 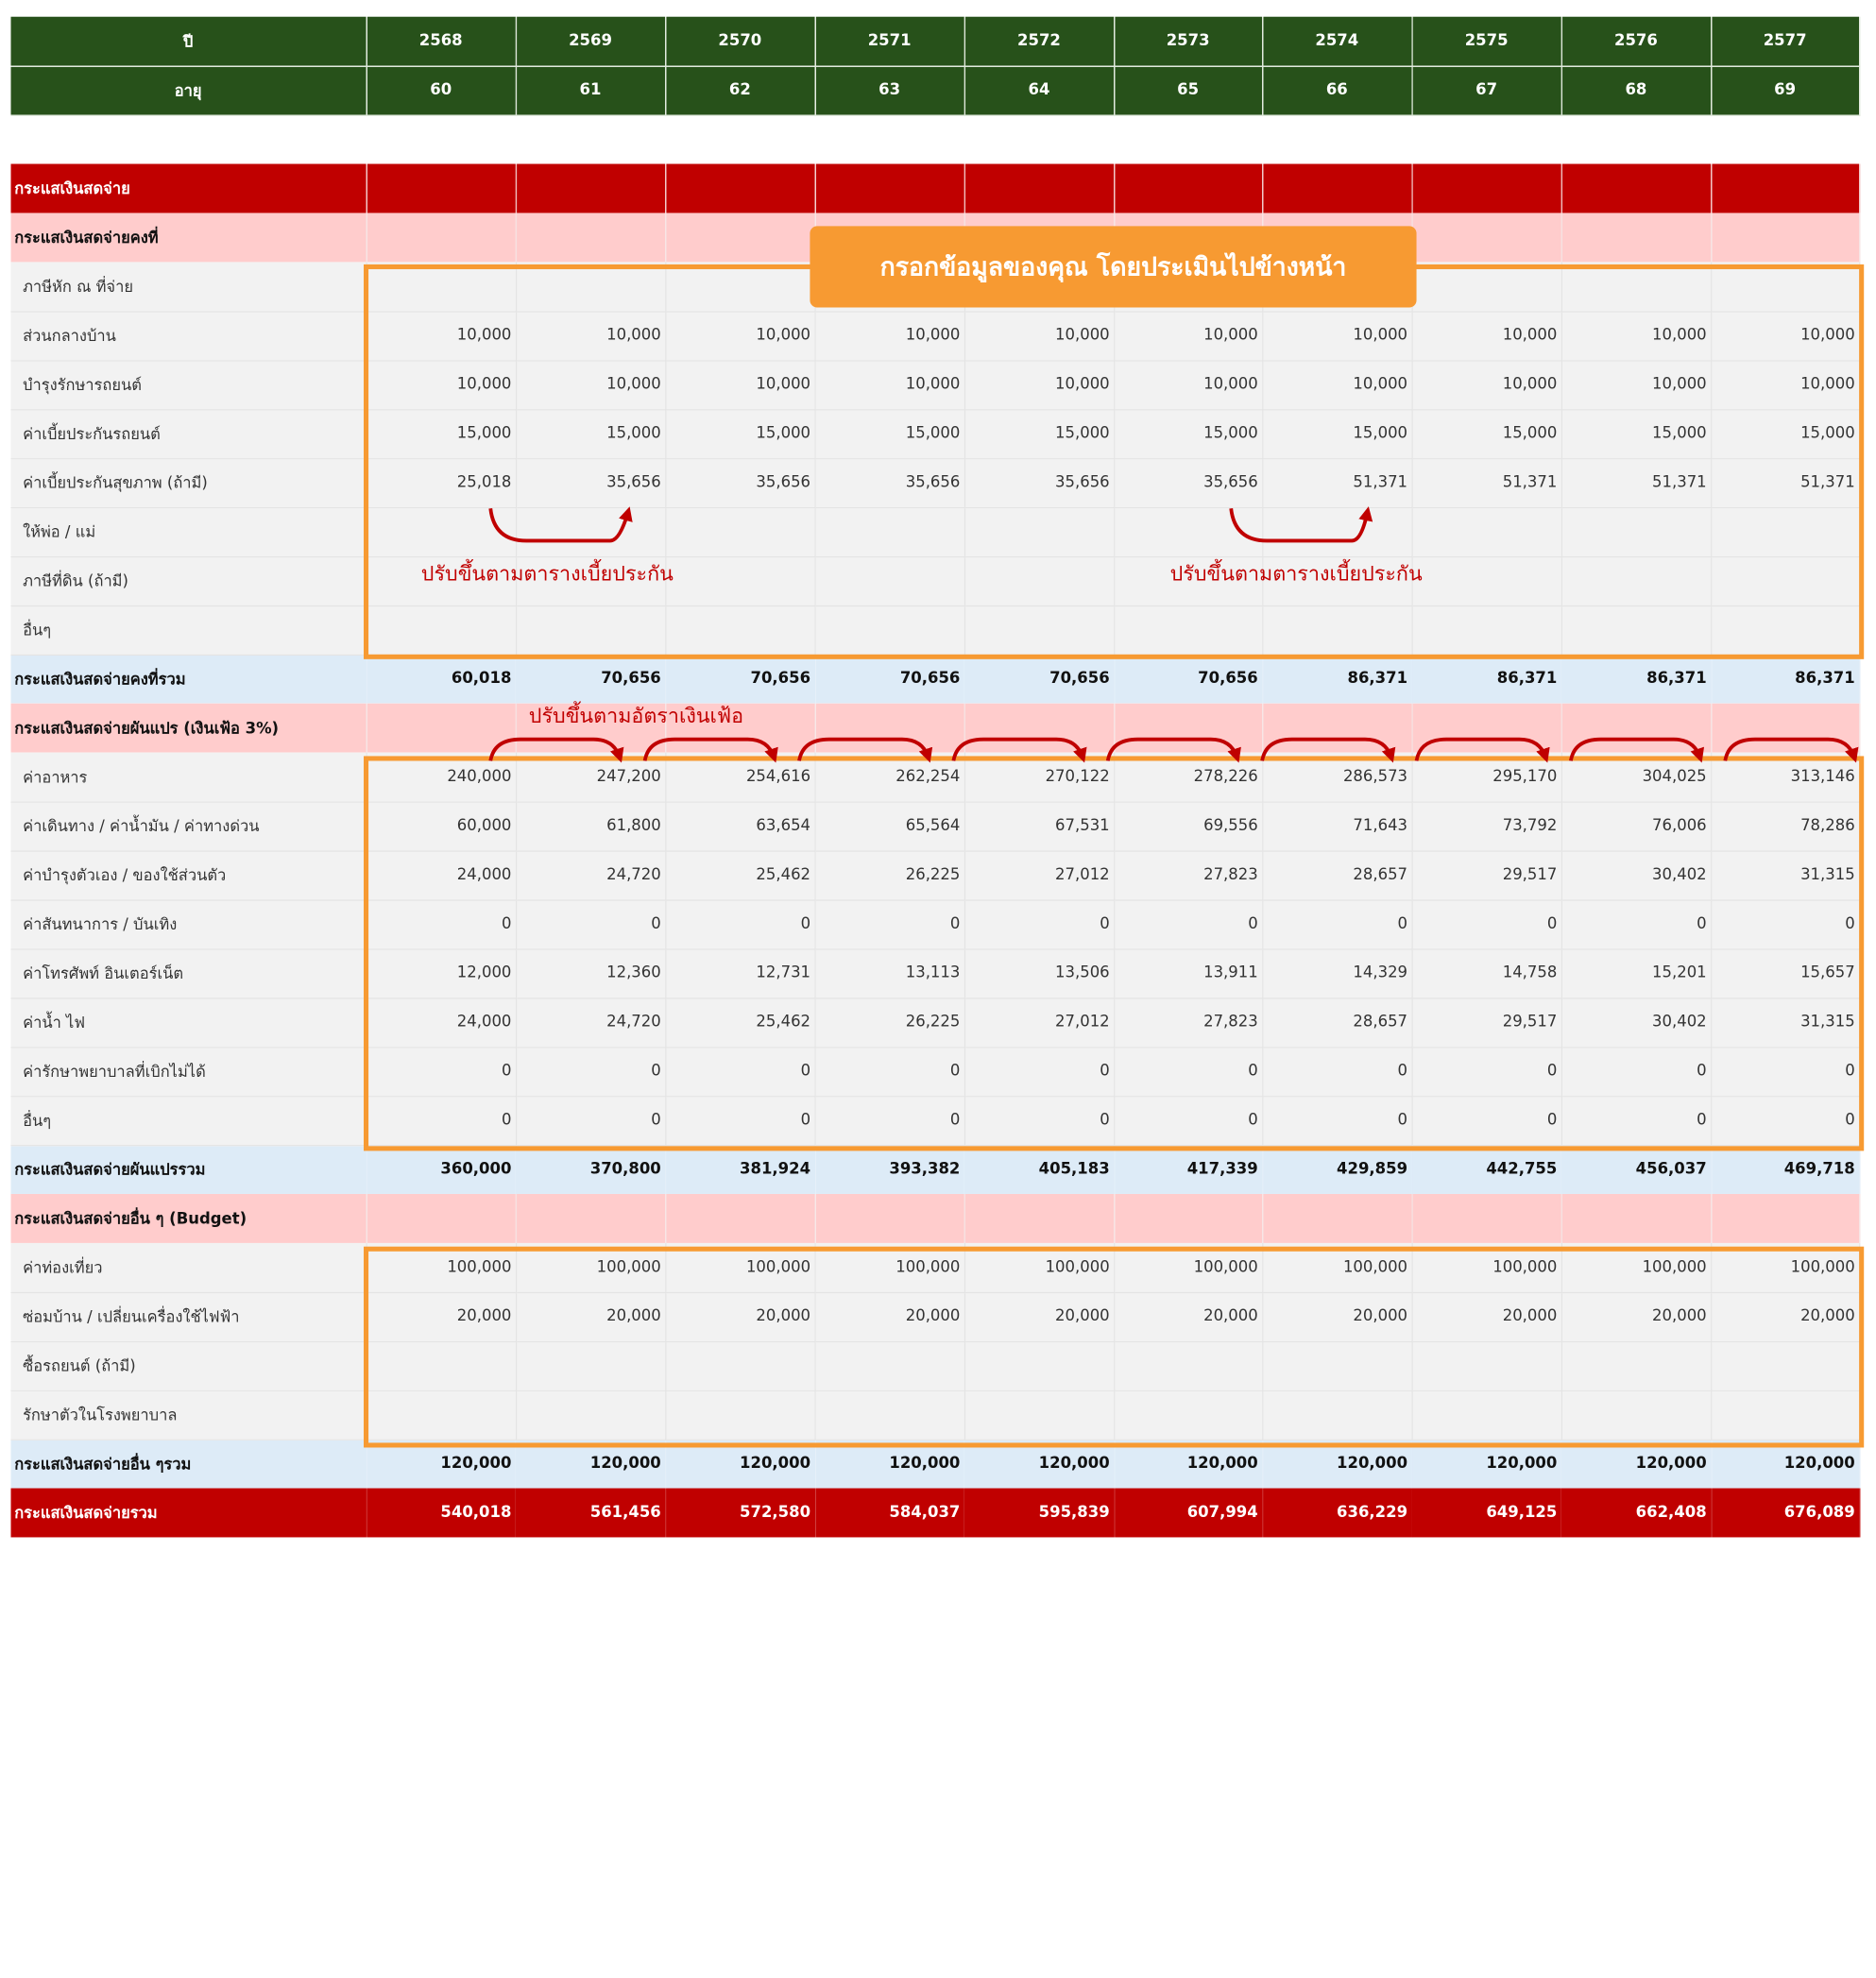 I want to click on age-cell: 68, so click(x=1636, y=90).